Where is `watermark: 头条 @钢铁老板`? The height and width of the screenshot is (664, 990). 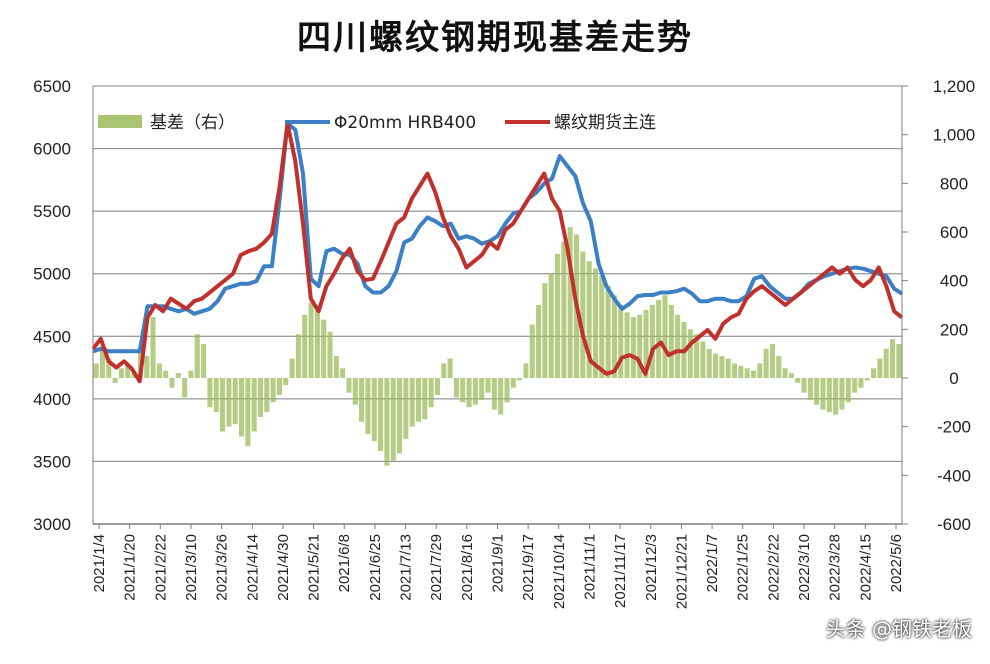
watermark: 头条 @钢铁老板 is located at coordinates (898, 629).